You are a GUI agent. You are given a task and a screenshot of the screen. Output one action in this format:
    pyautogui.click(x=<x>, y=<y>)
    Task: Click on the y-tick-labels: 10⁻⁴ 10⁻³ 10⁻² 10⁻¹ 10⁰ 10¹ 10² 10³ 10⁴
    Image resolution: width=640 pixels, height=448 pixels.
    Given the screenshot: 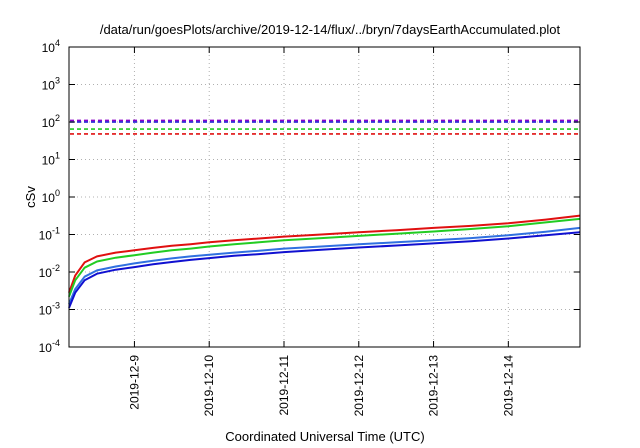 What is the action you would take?
    pyautogui.click(x=49, y=196)
    